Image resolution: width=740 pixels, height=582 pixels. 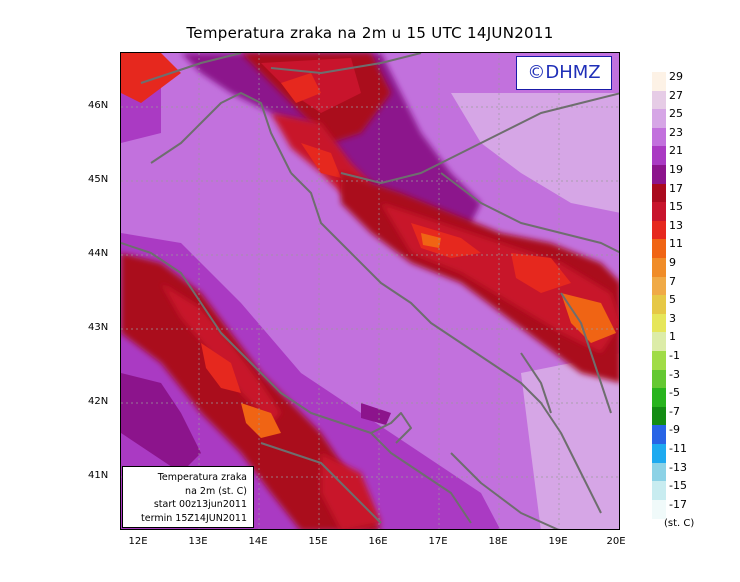 I want to click on lon-label: 20E, so click(x=616, y=541).